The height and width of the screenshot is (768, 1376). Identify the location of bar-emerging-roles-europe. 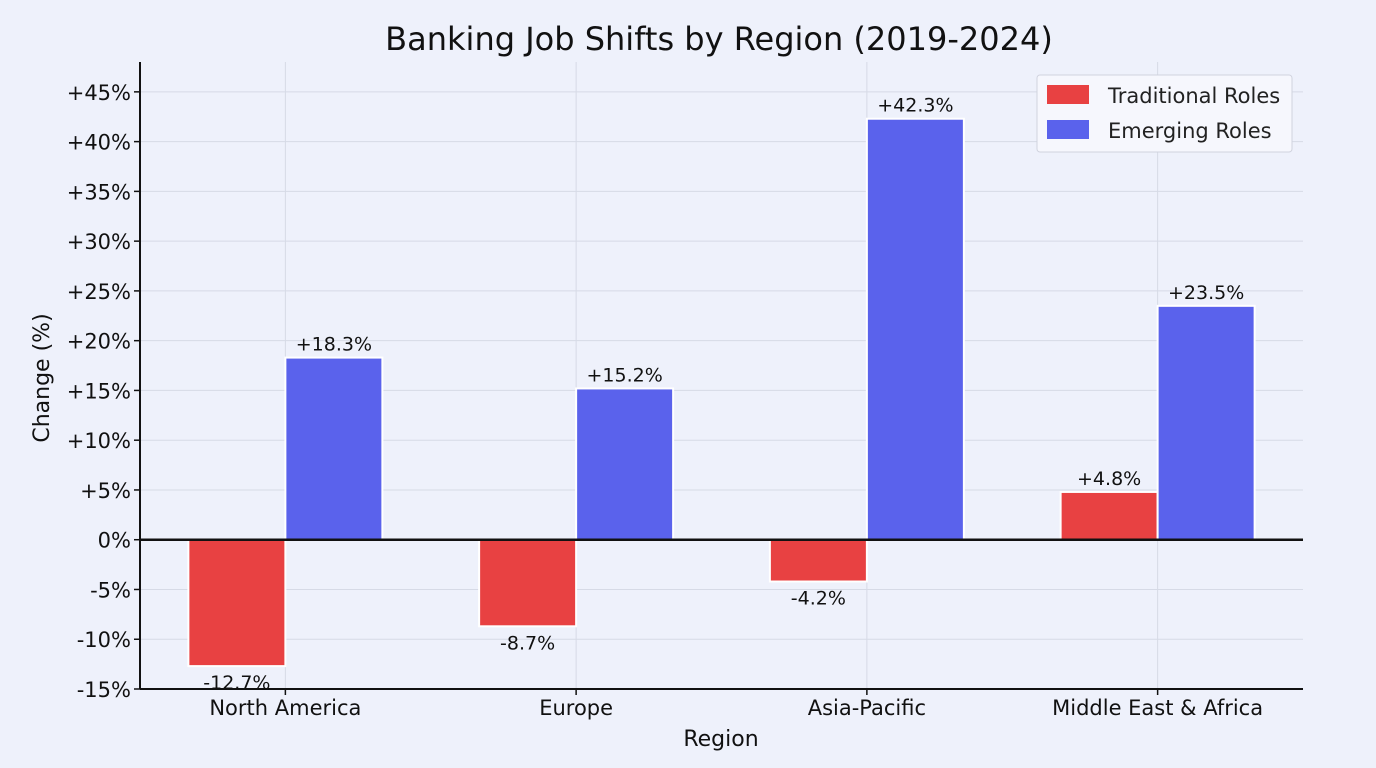
(625, 464).